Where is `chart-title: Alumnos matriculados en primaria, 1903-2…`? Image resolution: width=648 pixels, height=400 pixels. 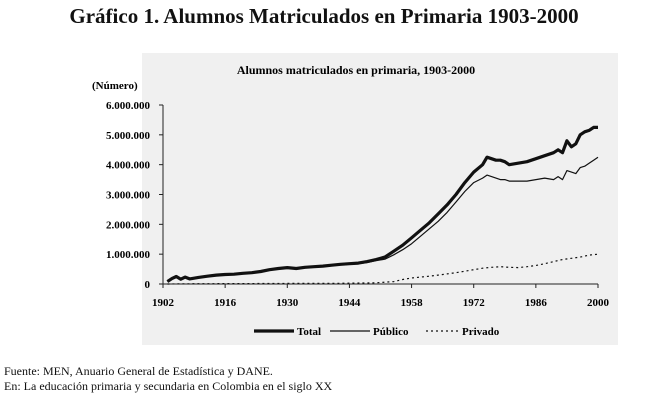 chart-title: Alumnos matriculados en primaria, 1903-2… is located at coordinates (356, 70).